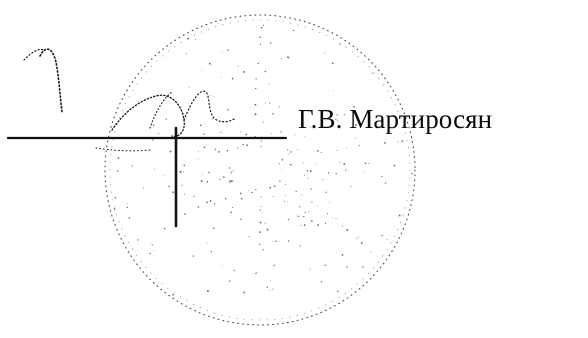 This screenshot has height=338, width=588. I want to click on signatory-name: Г.В. Мартиросян, so click(395, 119).